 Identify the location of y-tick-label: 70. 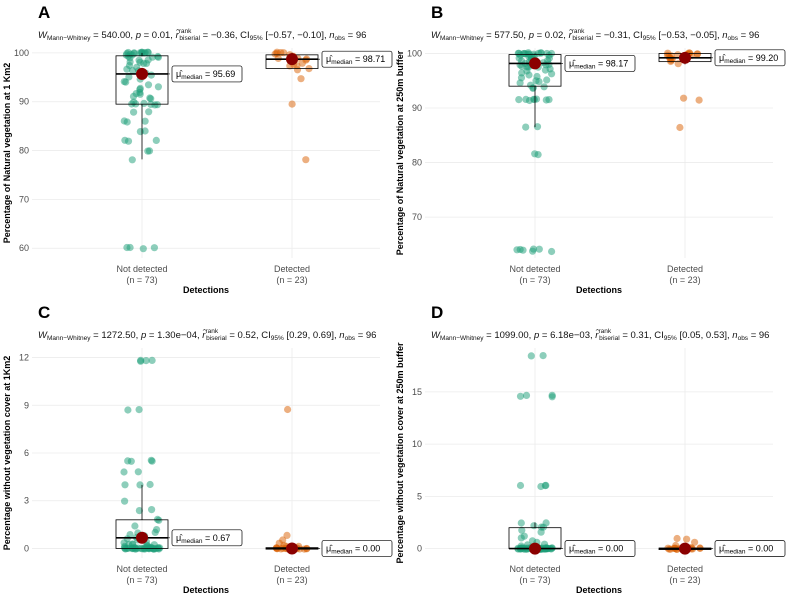
(24, 199).